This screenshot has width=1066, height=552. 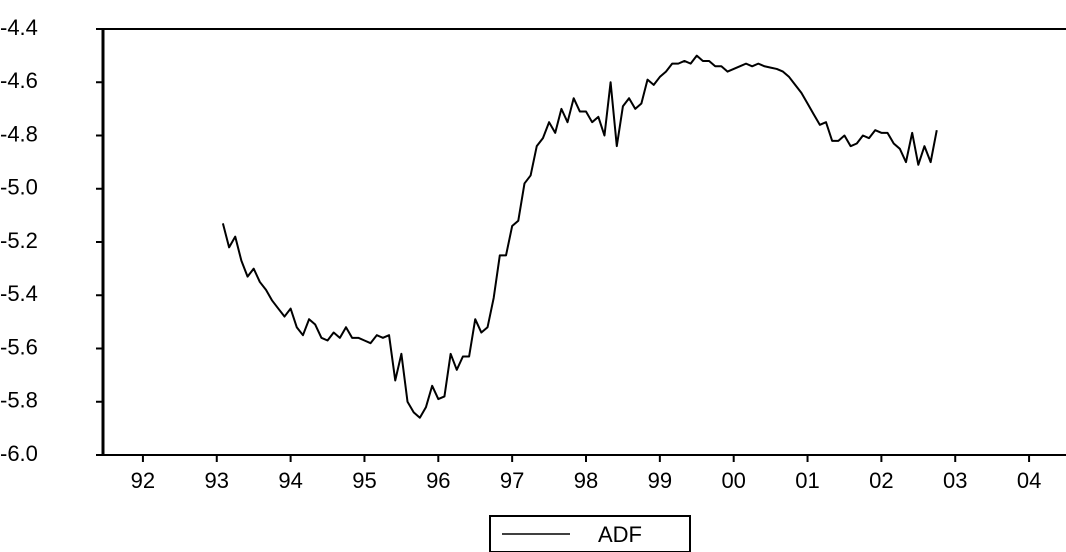 What do you see at coordinates (438, 480) in the screenshot?
I see `x-tick-label: 96` at bounding box center [438, 480].